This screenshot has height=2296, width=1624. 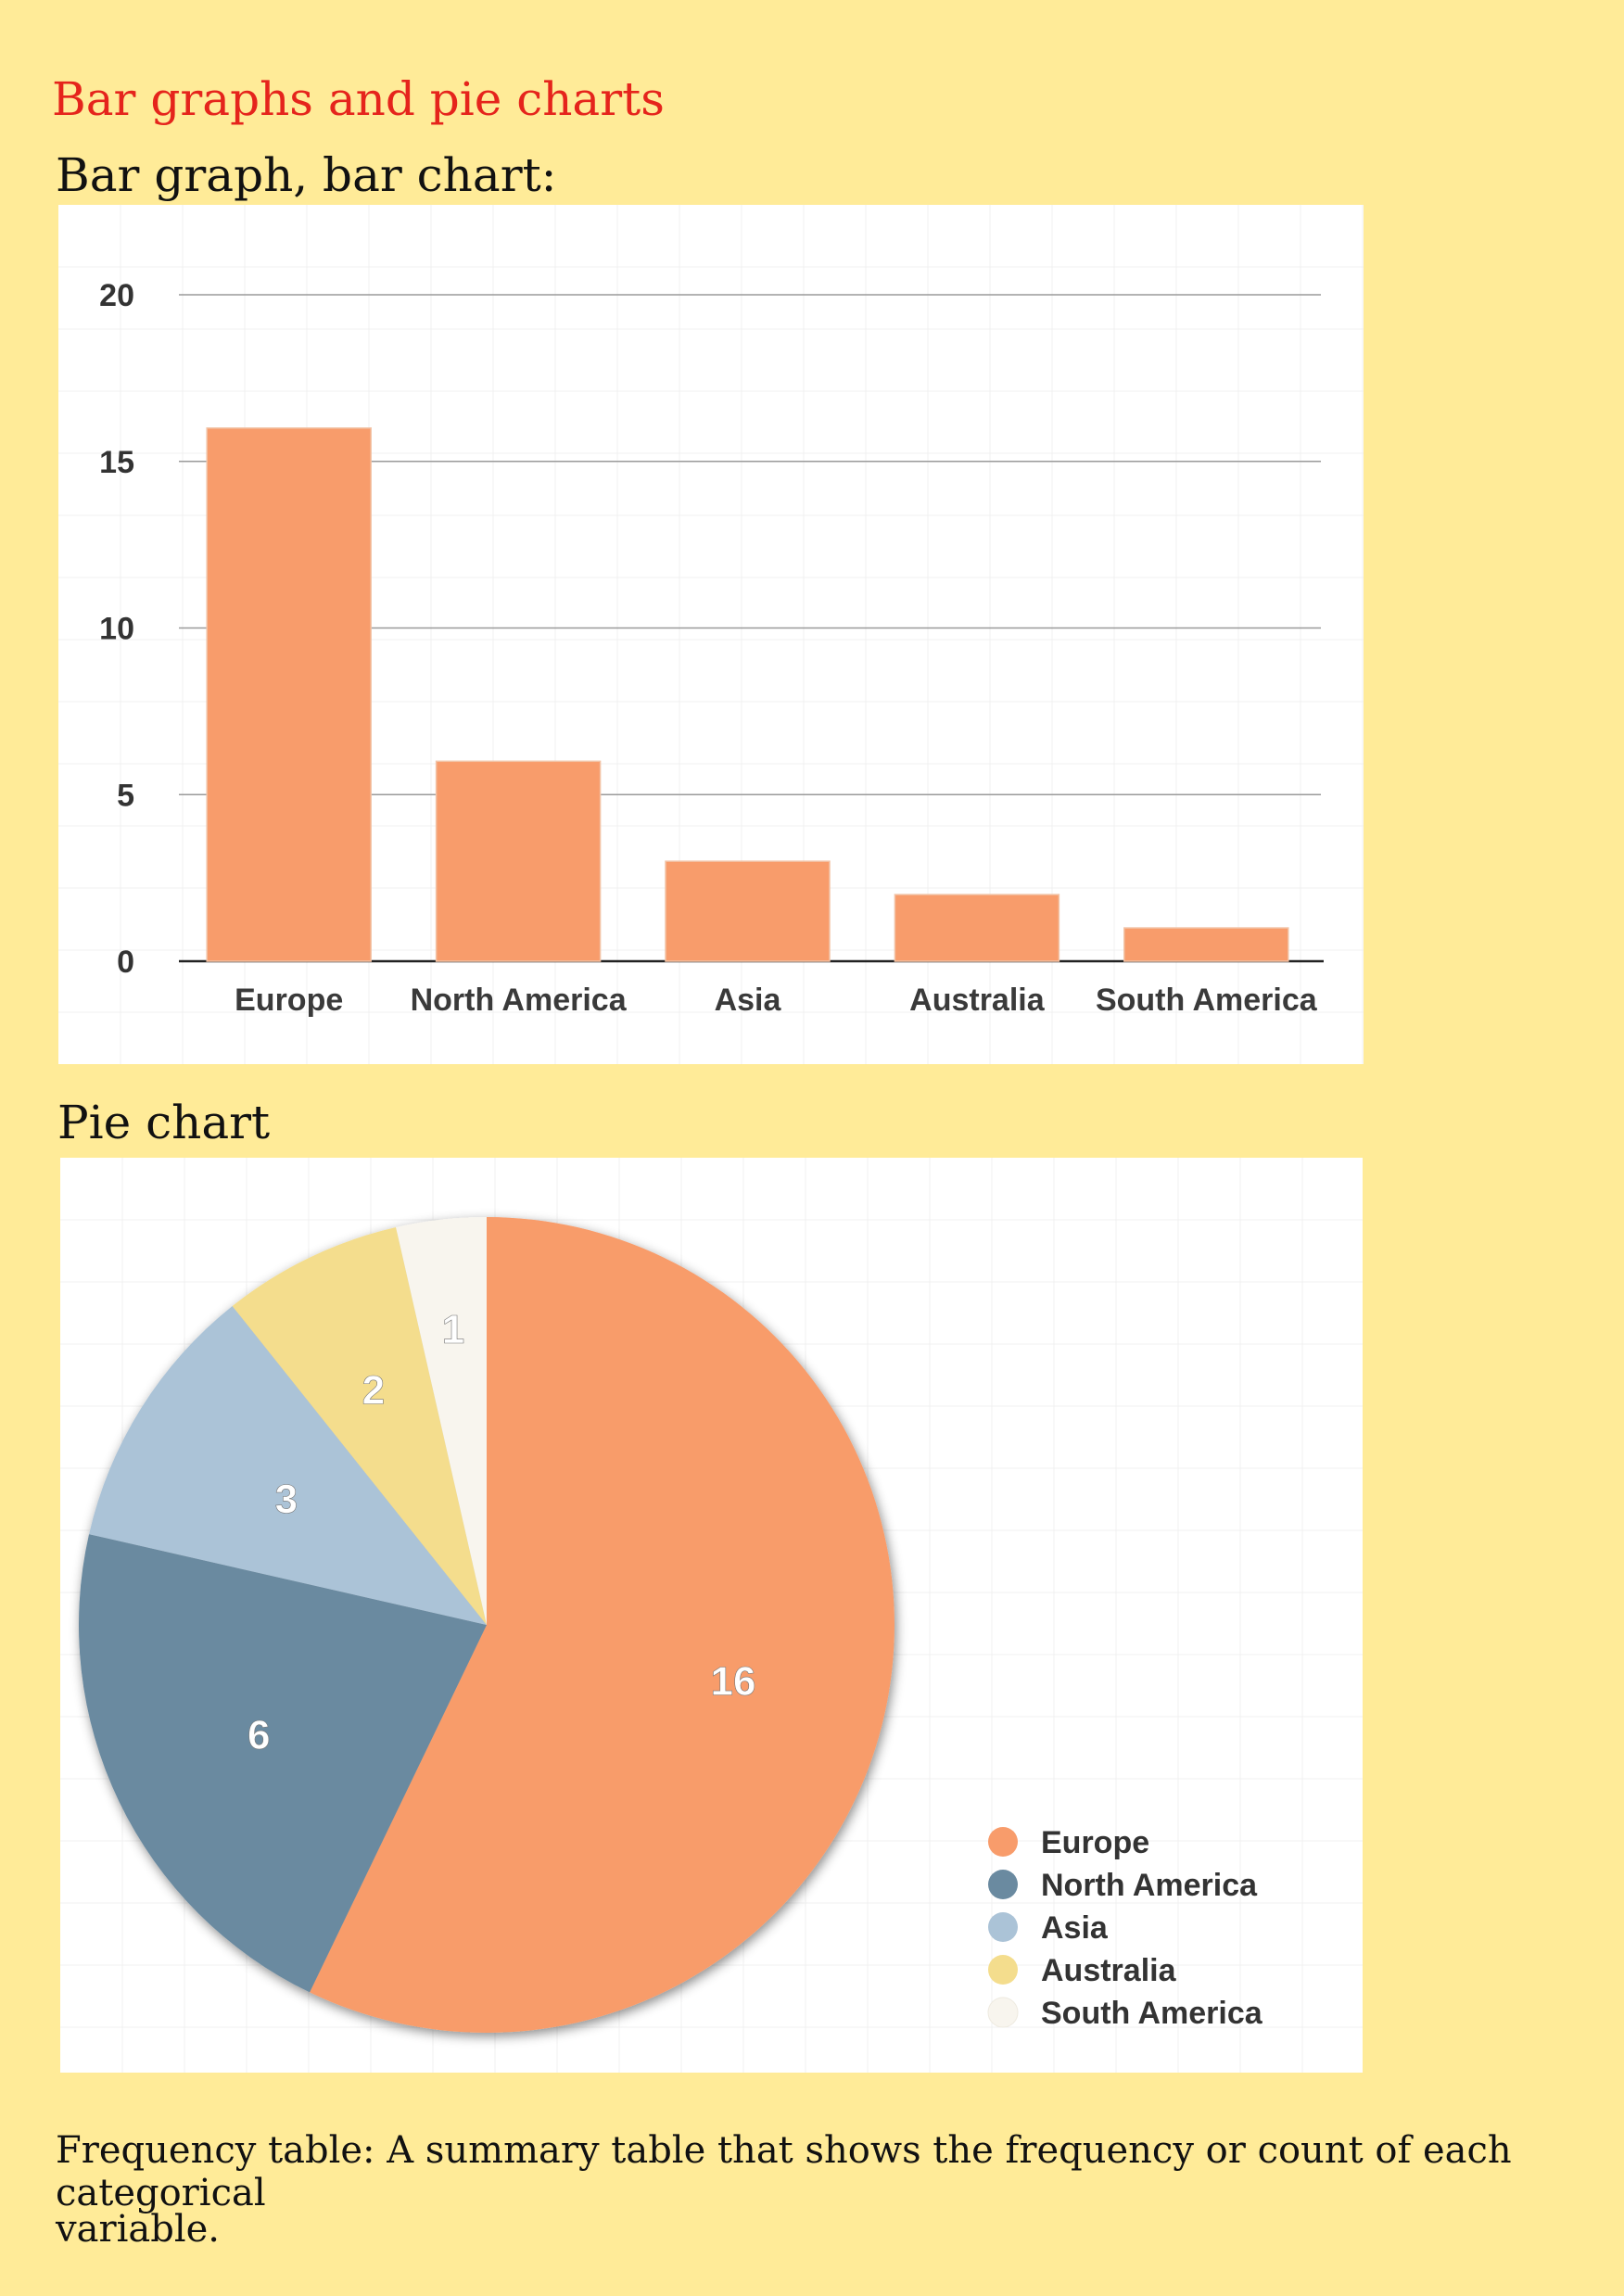 What do you see at coordinates (116, 462) in the screenshot?
I see `y-tick-label: 15` at bounding box center [116, 462].